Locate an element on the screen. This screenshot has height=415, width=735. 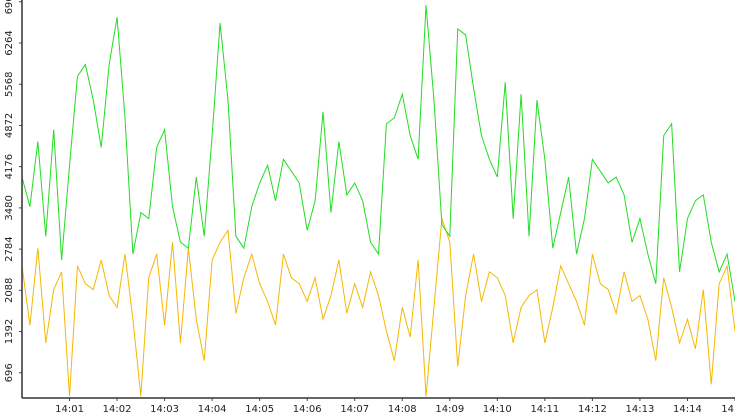
y-tick-label: 3480 is located at coordinates (9, 207).